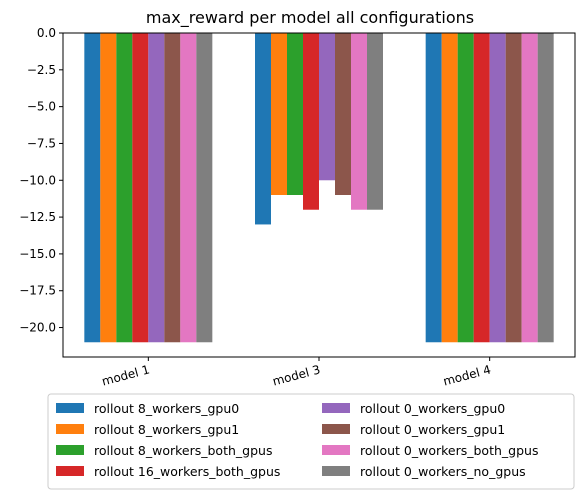  What do you see at coordinates (37, 180) in the screenshot?
I see `y-tick-label: −10.0` at bounding box center [37, 180].